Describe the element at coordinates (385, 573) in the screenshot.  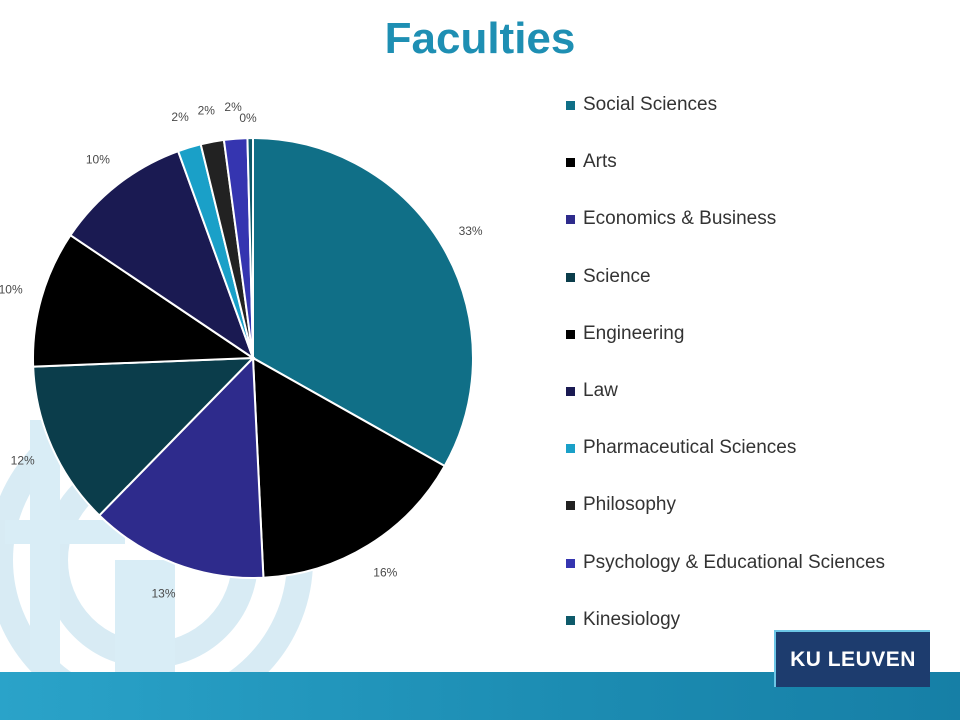
I see `data-label-2: 16%` at that location.